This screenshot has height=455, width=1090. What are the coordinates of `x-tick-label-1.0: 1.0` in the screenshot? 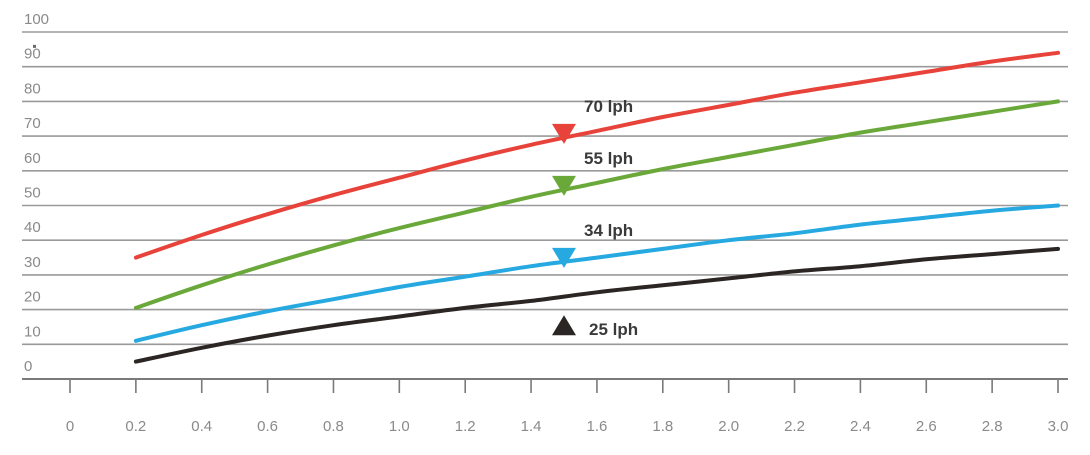 It's located at (399, 426).